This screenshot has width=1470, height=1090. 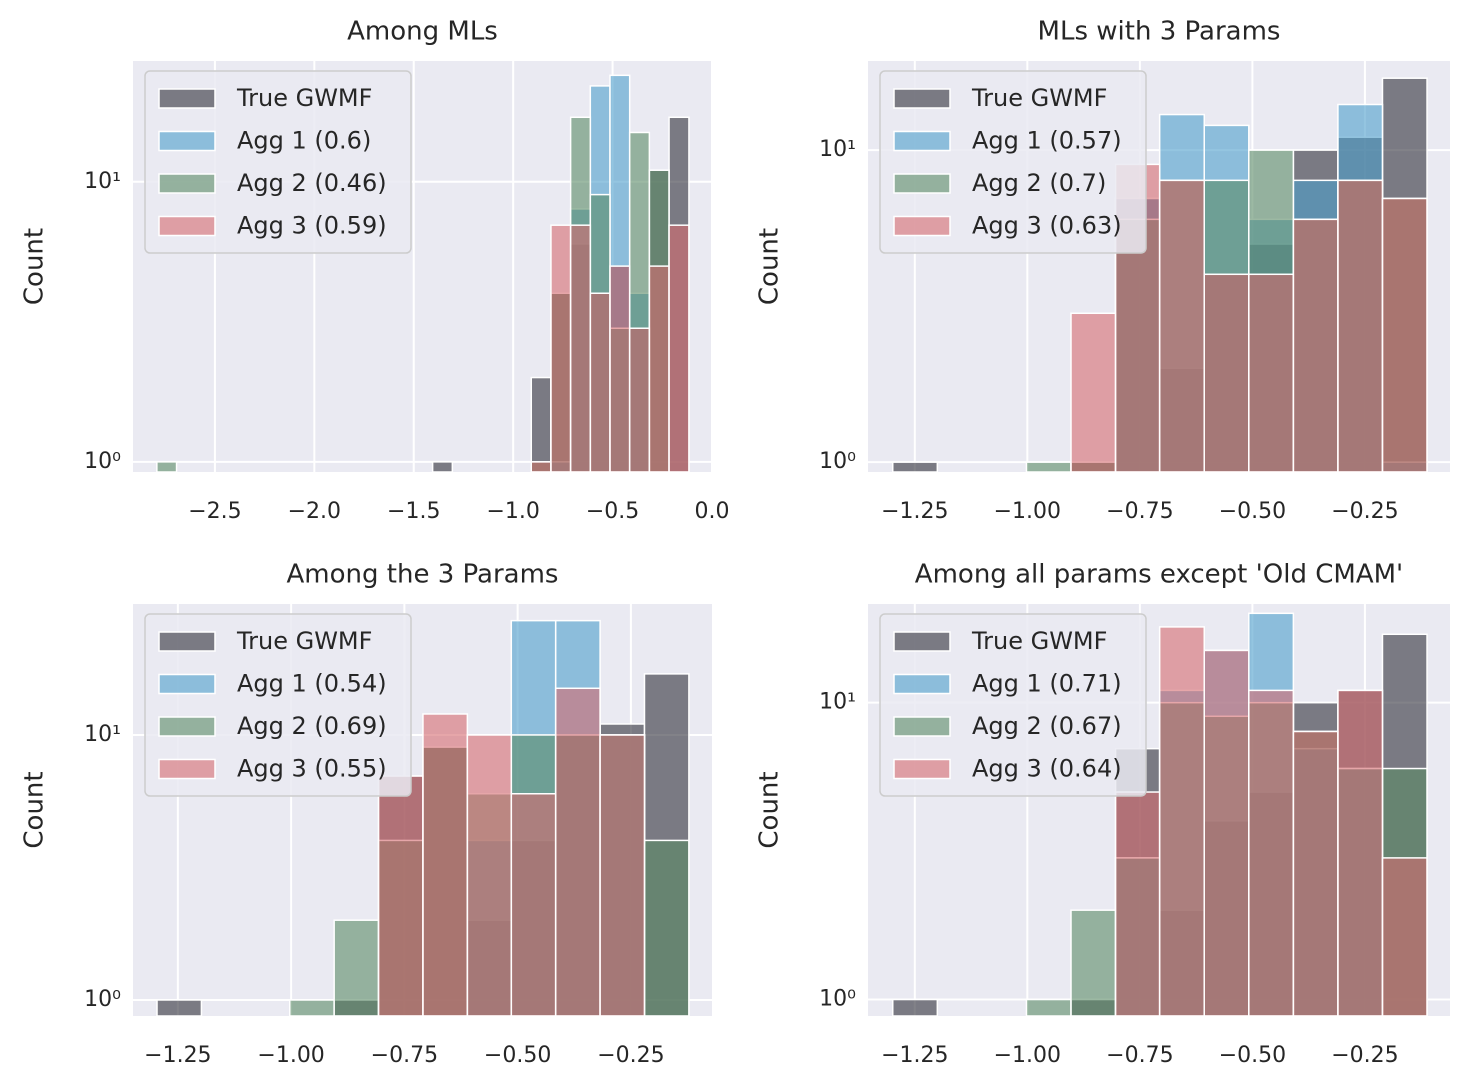 What do you see at coordinates (712, 511) in the screenshot?
I see `x-tick-label: 0.0` at bounding box center [712, 511].